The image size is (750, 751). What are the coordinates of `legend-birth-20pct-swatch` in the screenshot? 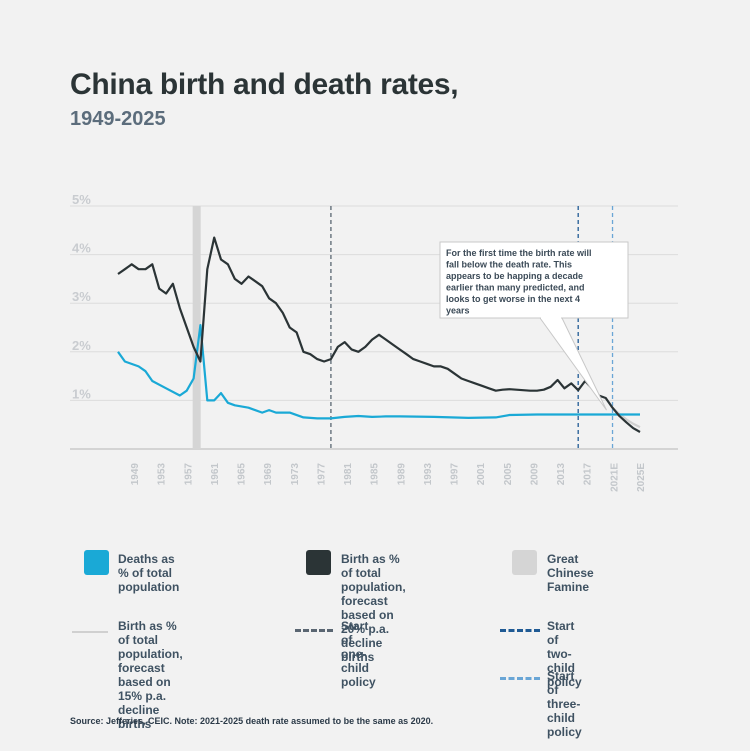 It's located at (318, 562).